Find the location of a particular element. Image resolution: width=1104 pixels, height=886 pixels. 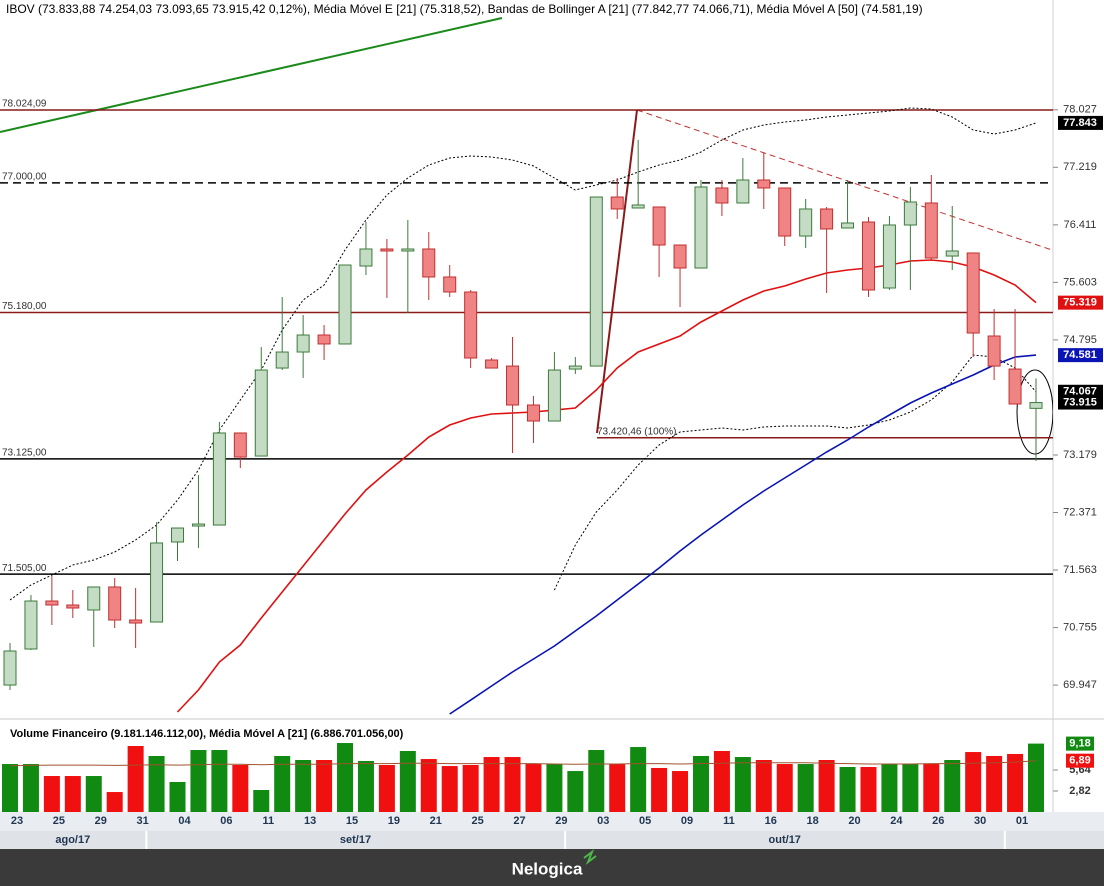

month-row is located at coordinates (552, 840).